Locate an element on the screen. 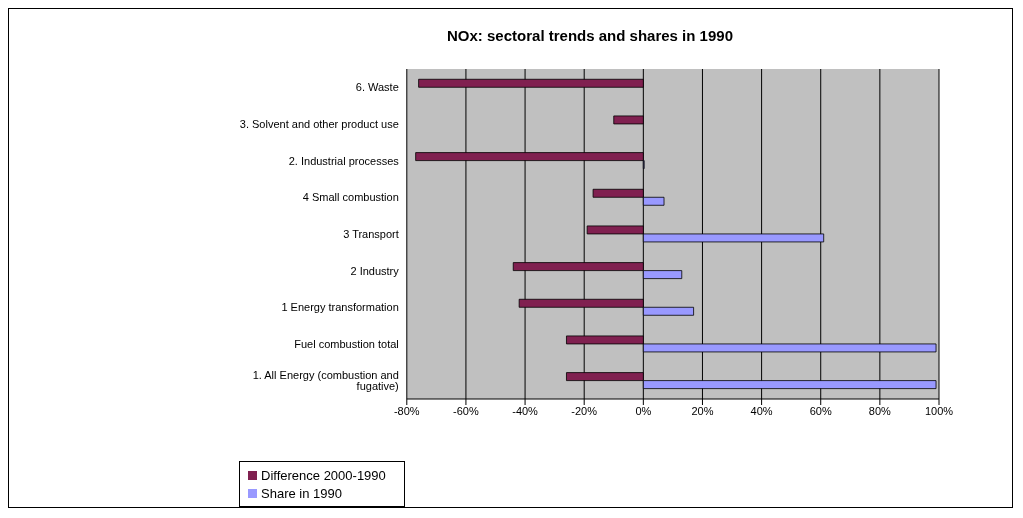  x-tick-label: 20% is located at coordinates (702, 410).